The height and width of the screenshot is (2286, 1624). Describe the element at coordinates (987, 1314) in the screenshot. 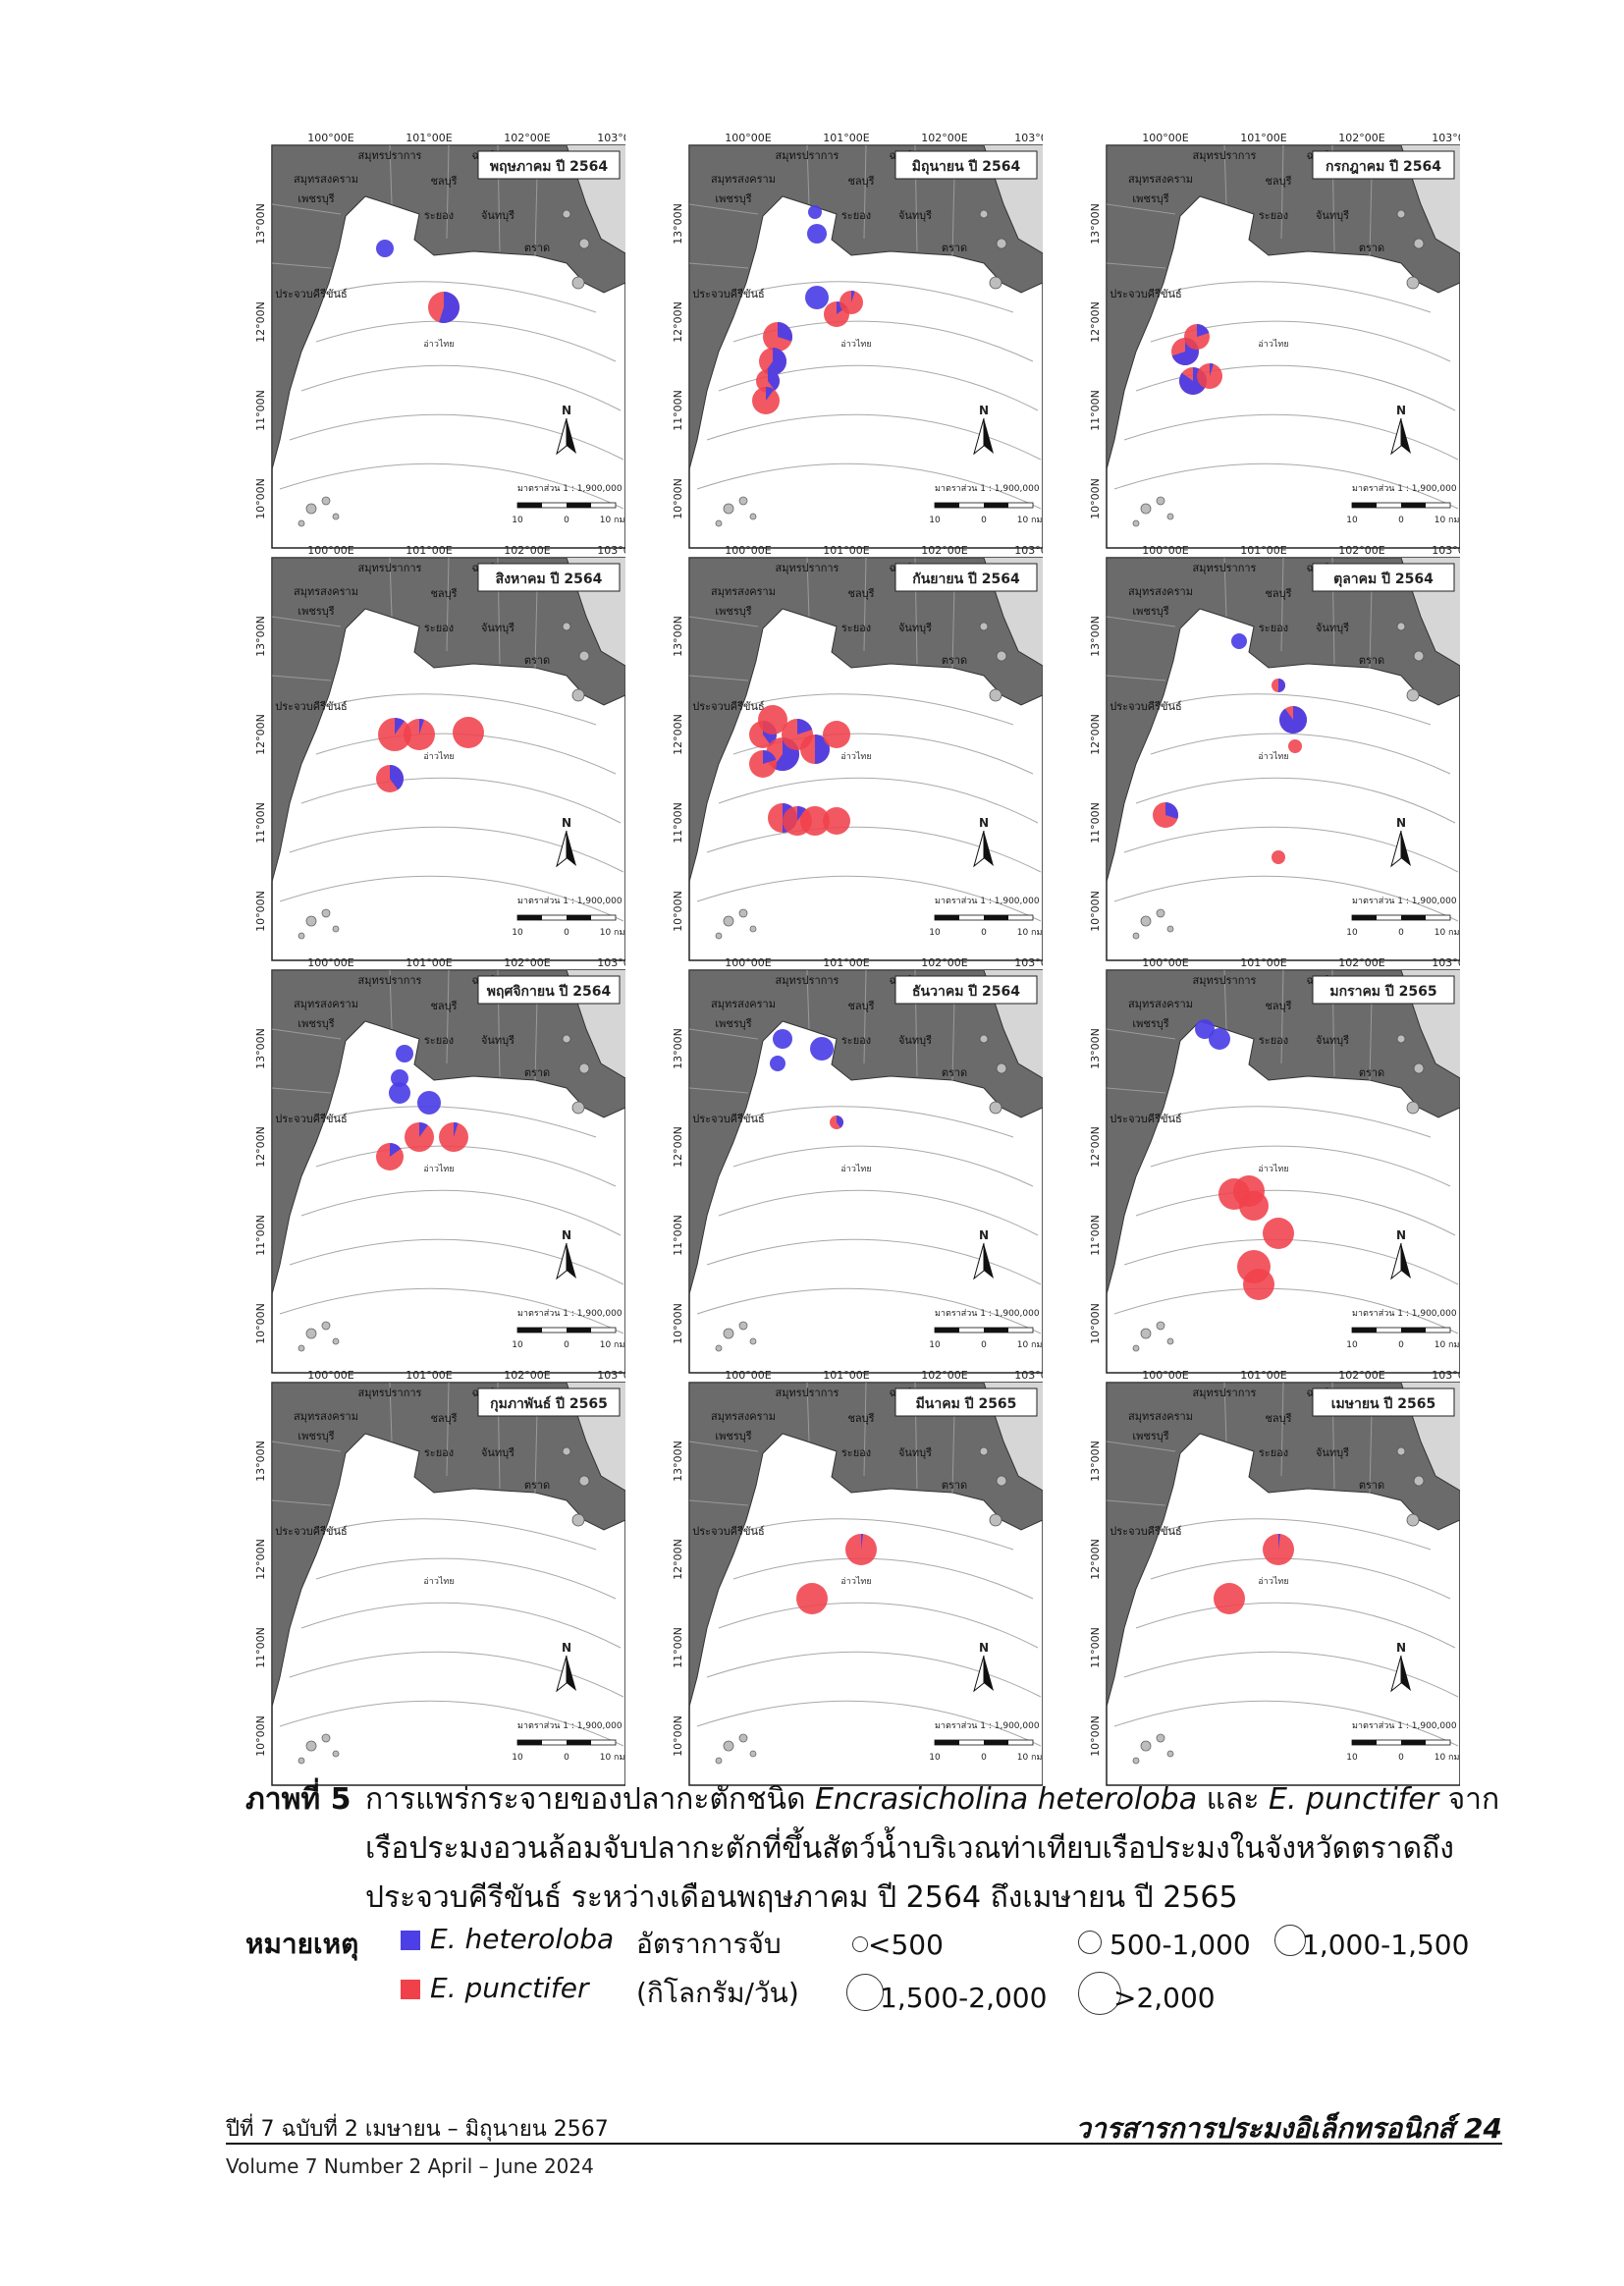

I see `scale-text: มาตราส่วน 1 : 1,900,000` at that location.